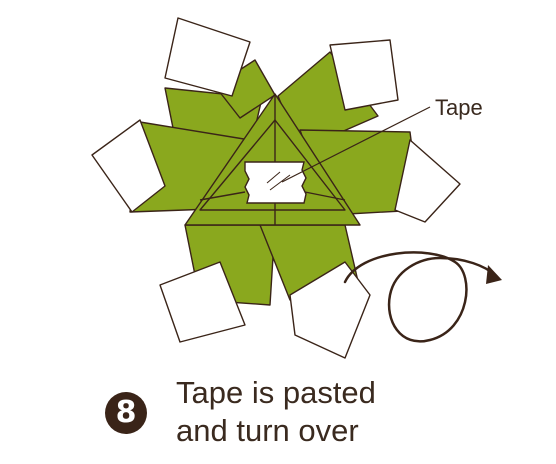 This screenshot has height=464, width=556. I want to click on petal-bottom-left, so click(217, 283).